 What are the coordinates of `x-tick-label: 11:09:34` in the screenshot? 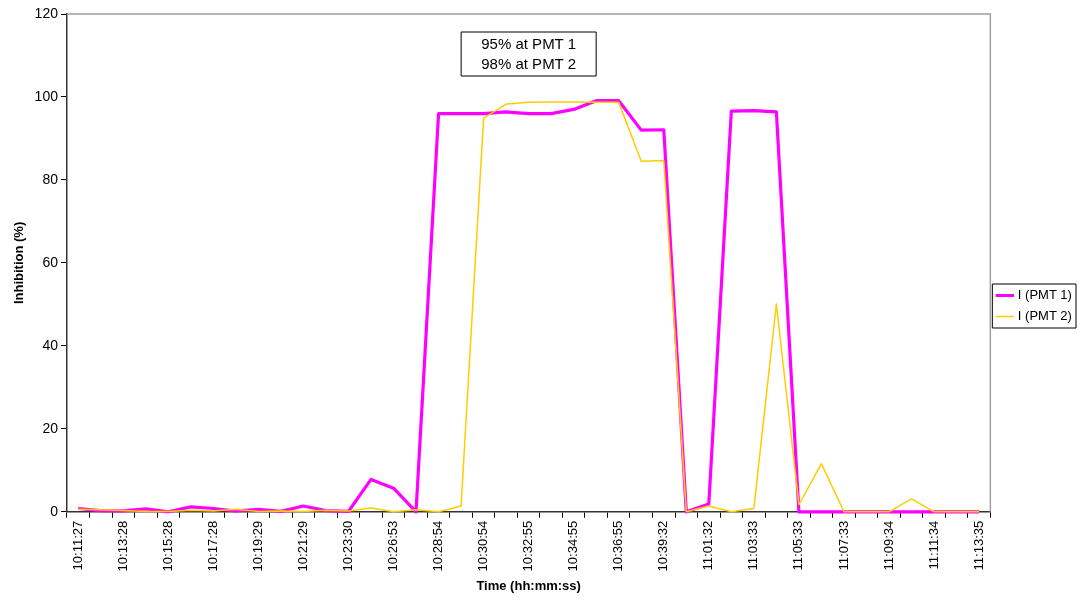 It's located at (888, 545).